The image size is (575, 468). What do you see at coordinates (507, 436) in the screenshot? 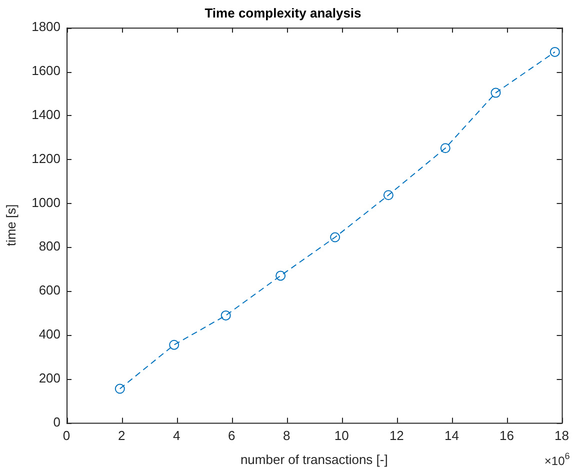
I see `x-tick-label: 16` at bounding box center [507, 436].